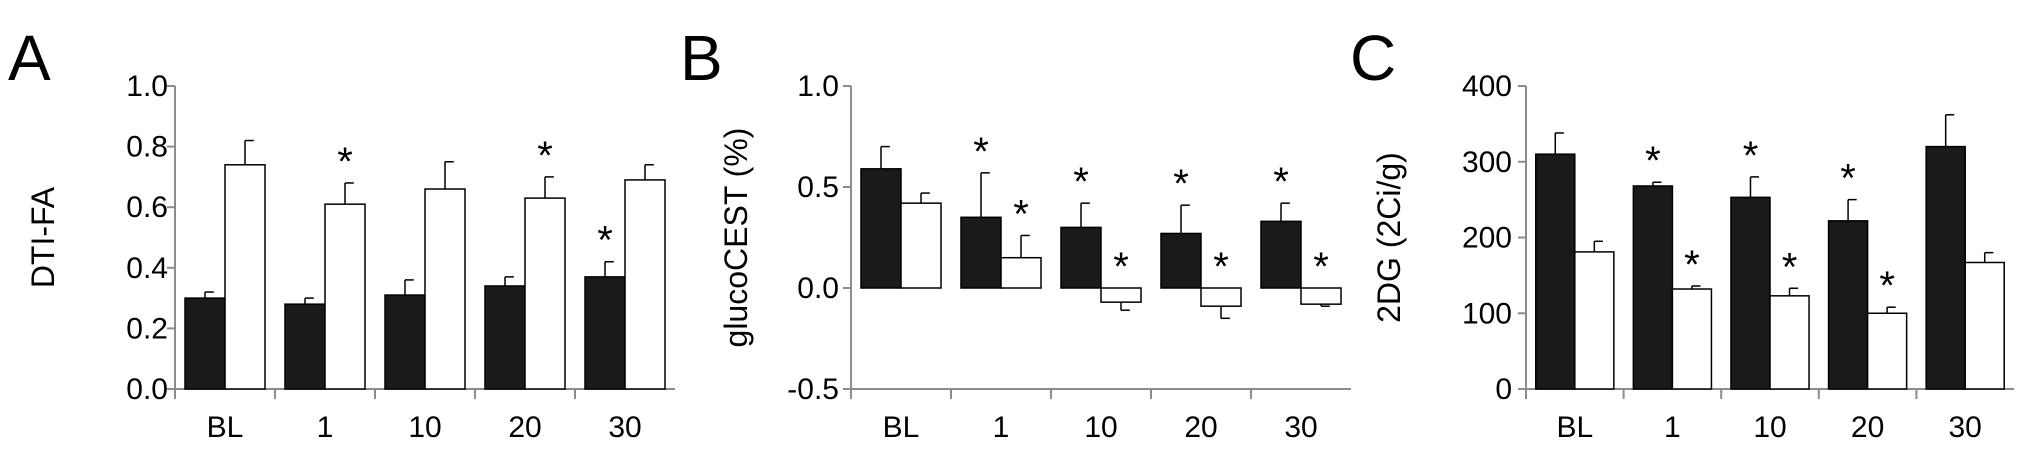 The height and width of the screenshot is (453, 2024). What do you see at coordinates (701, 58) in the screenshot?
I see `panel-label: B` at bounding box center [701, 58].